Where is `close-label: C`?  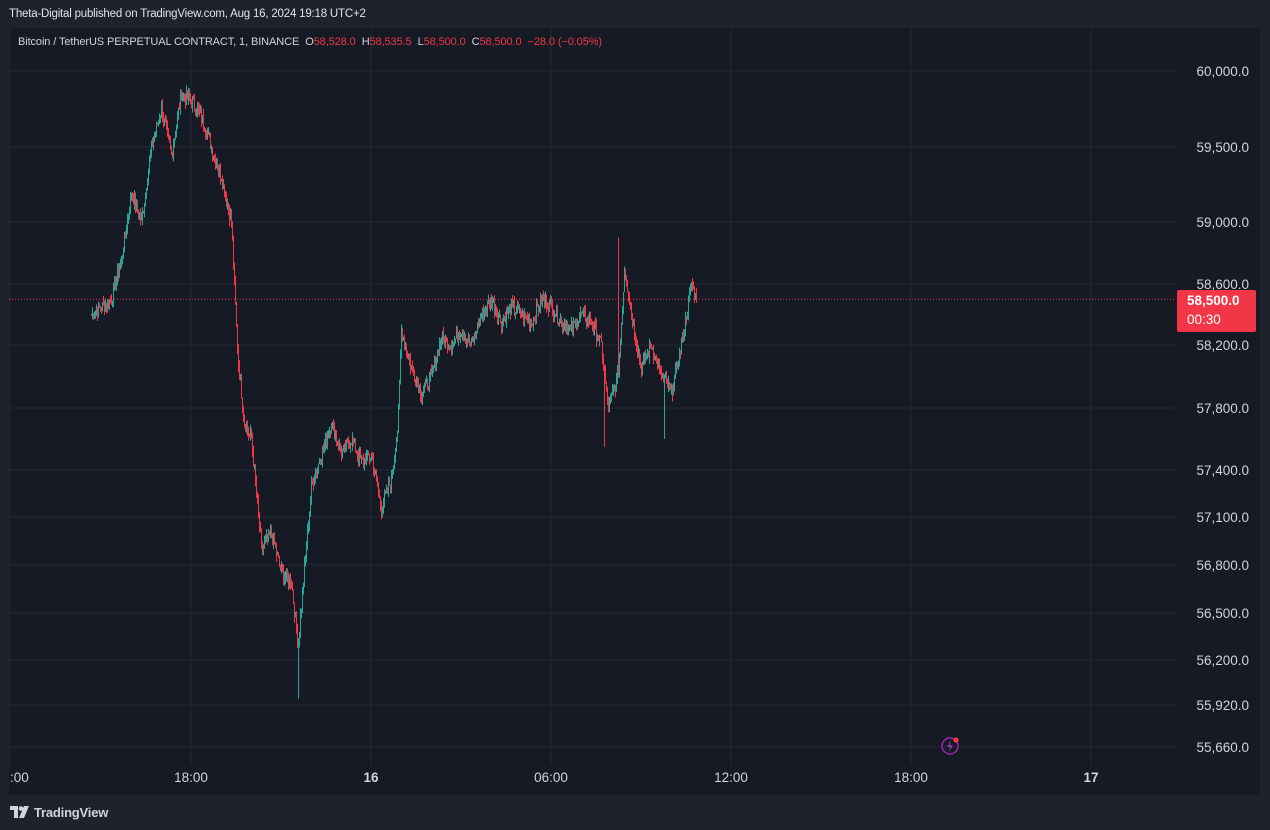 close-label: C is located at coordinates (475, 42).